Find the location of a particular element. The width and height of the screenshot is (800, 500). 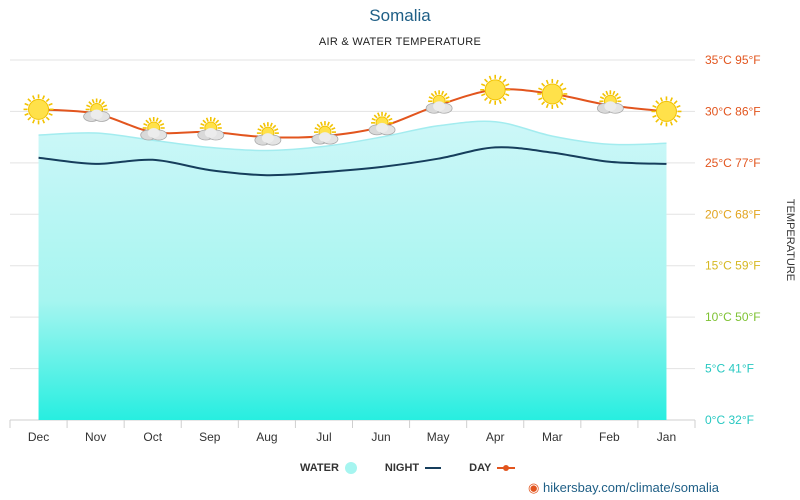

day-line is located at coordinates (352, 113).